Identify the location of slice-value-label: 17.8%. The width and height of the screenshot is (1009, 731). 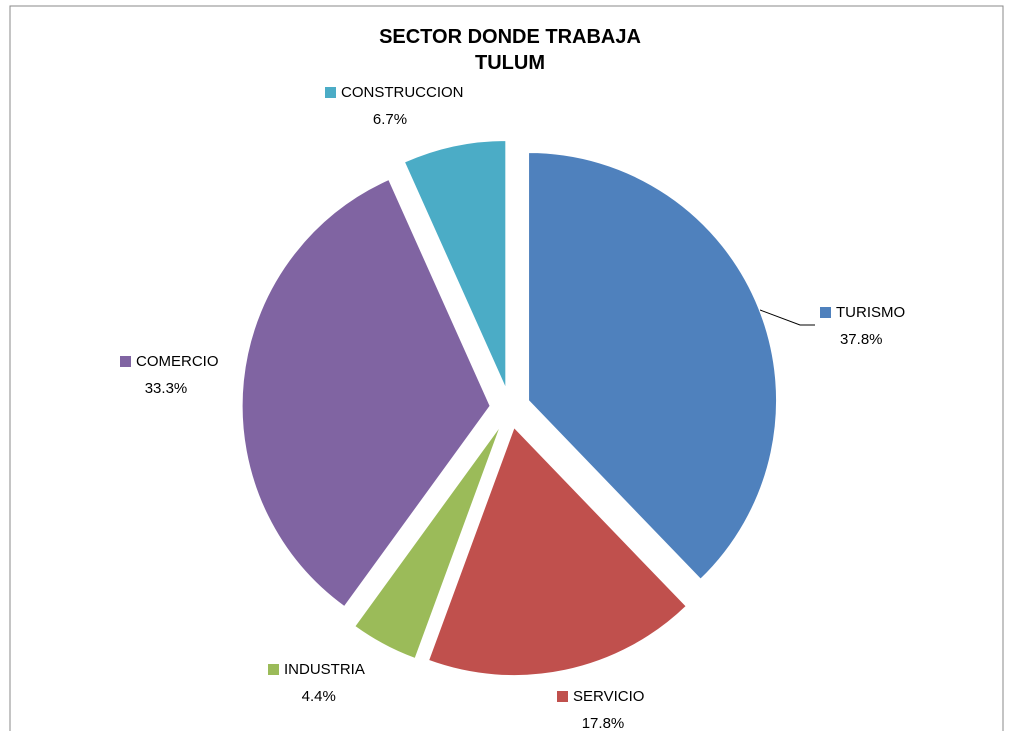
(603, 723).